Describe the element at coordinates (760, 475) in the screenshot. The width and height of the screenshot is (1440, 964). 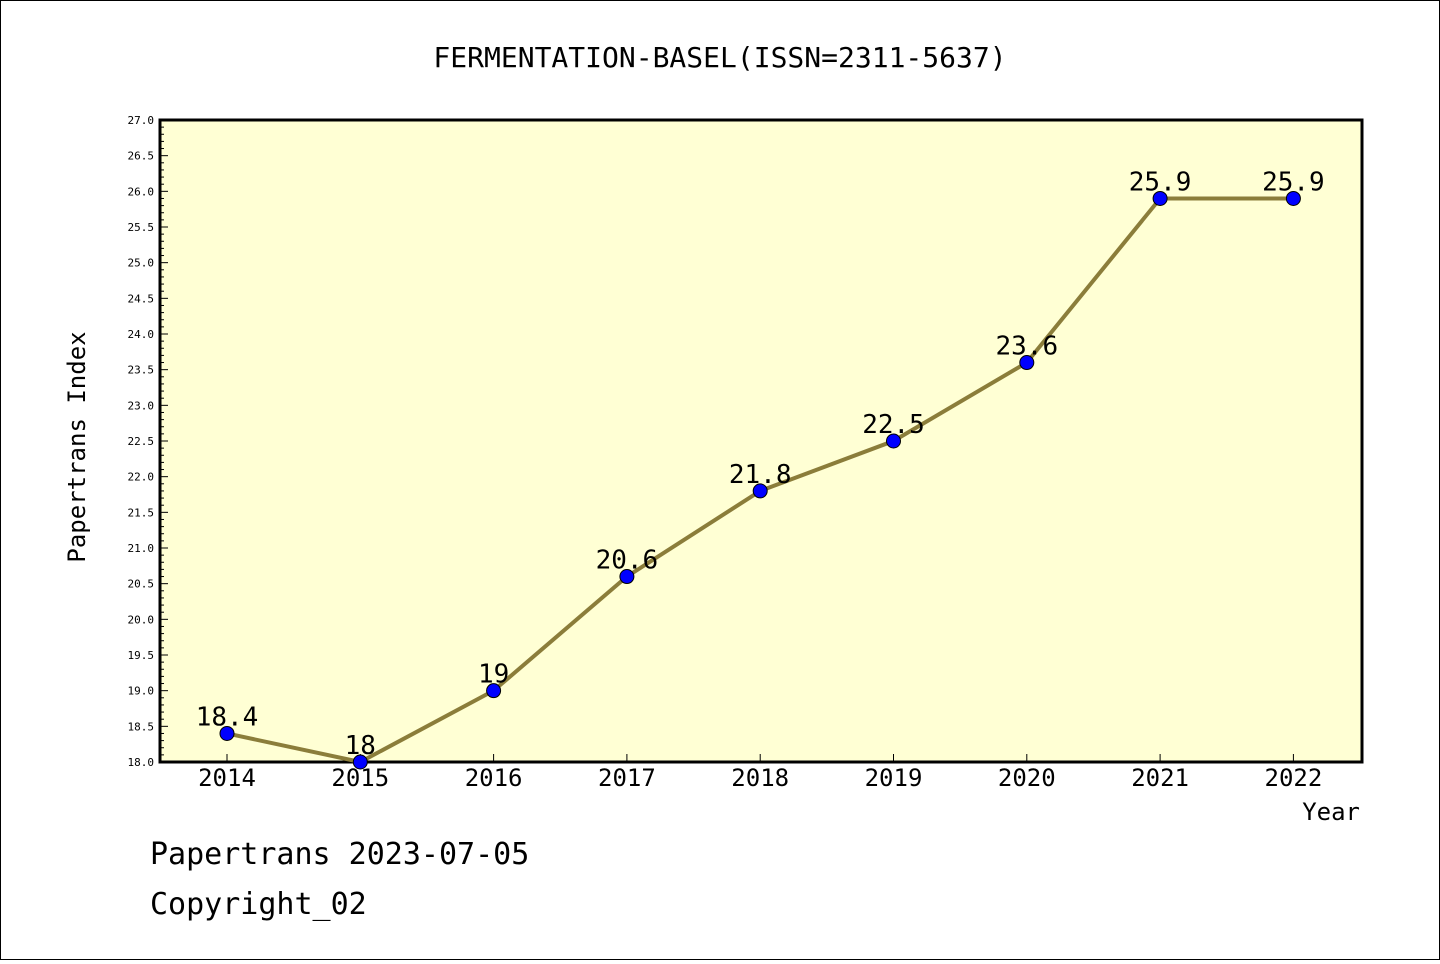
I see `data-label: 21.8` at that location.